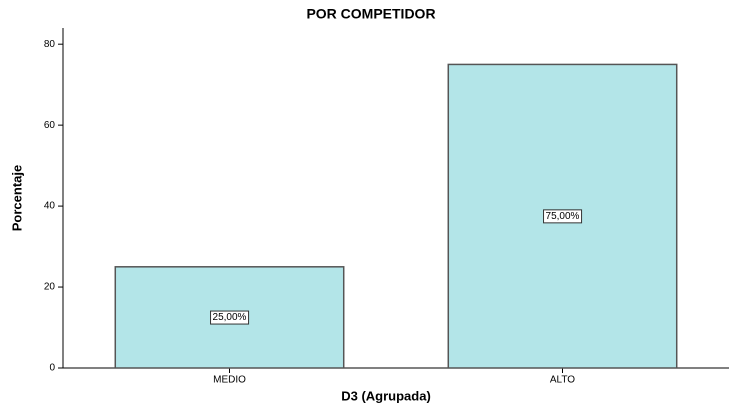 The image size is (729, 407). Describe the element at coordinates (370, 14) in the screenshot. I see `chart-title: POR COMPETIDOR` at that location.